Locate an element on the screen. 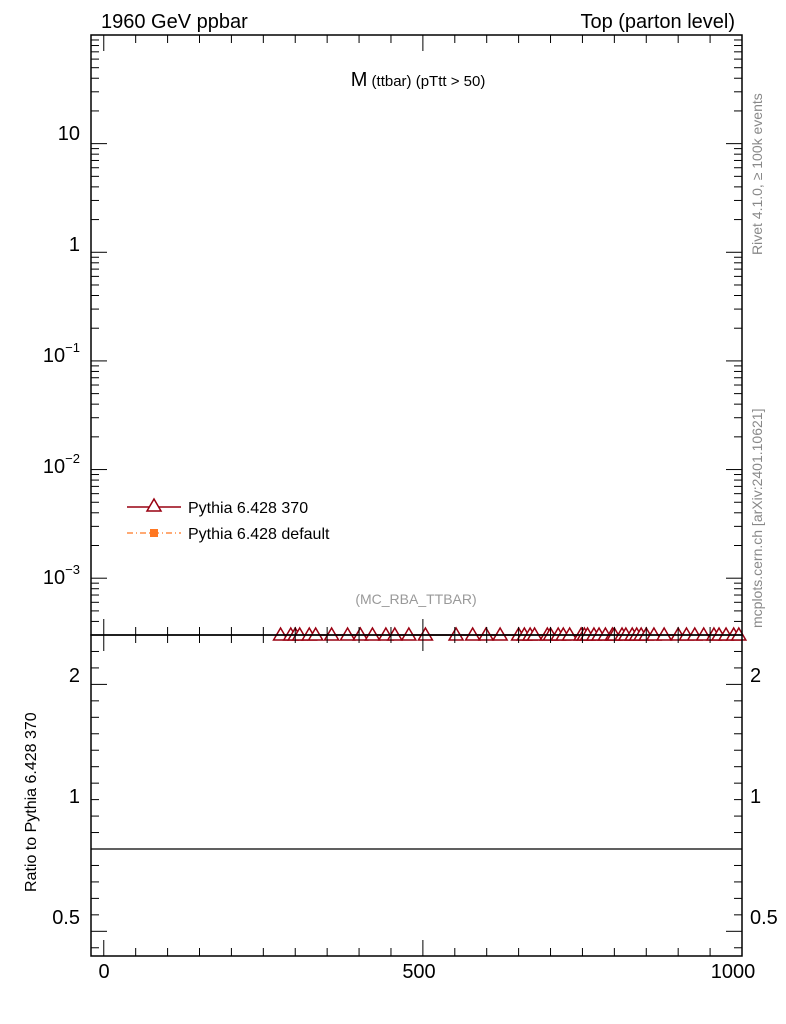  rivet-label: Rivet 4.1.0, ≥ 100k events is located at coordinates (757, 174).